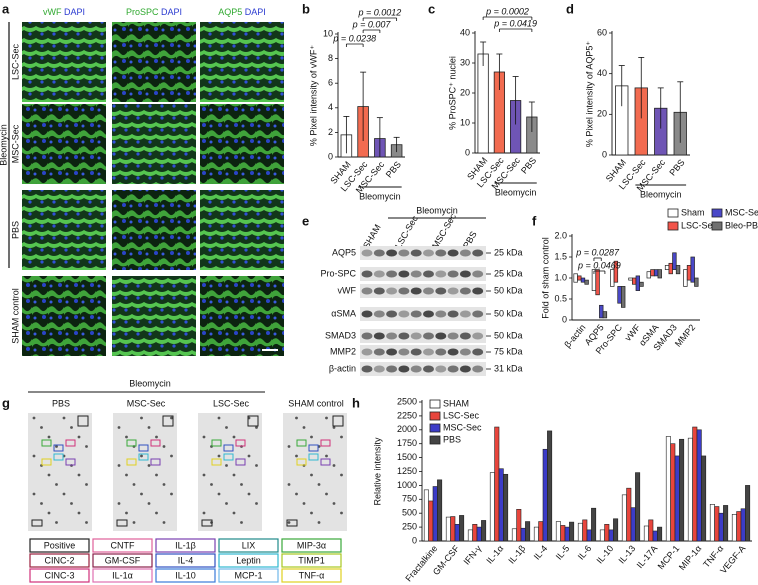  What do you see at coordinates (330, 58) in the screenshot?
I see `y-tick-label: 8` at bounding box center [330, 58].